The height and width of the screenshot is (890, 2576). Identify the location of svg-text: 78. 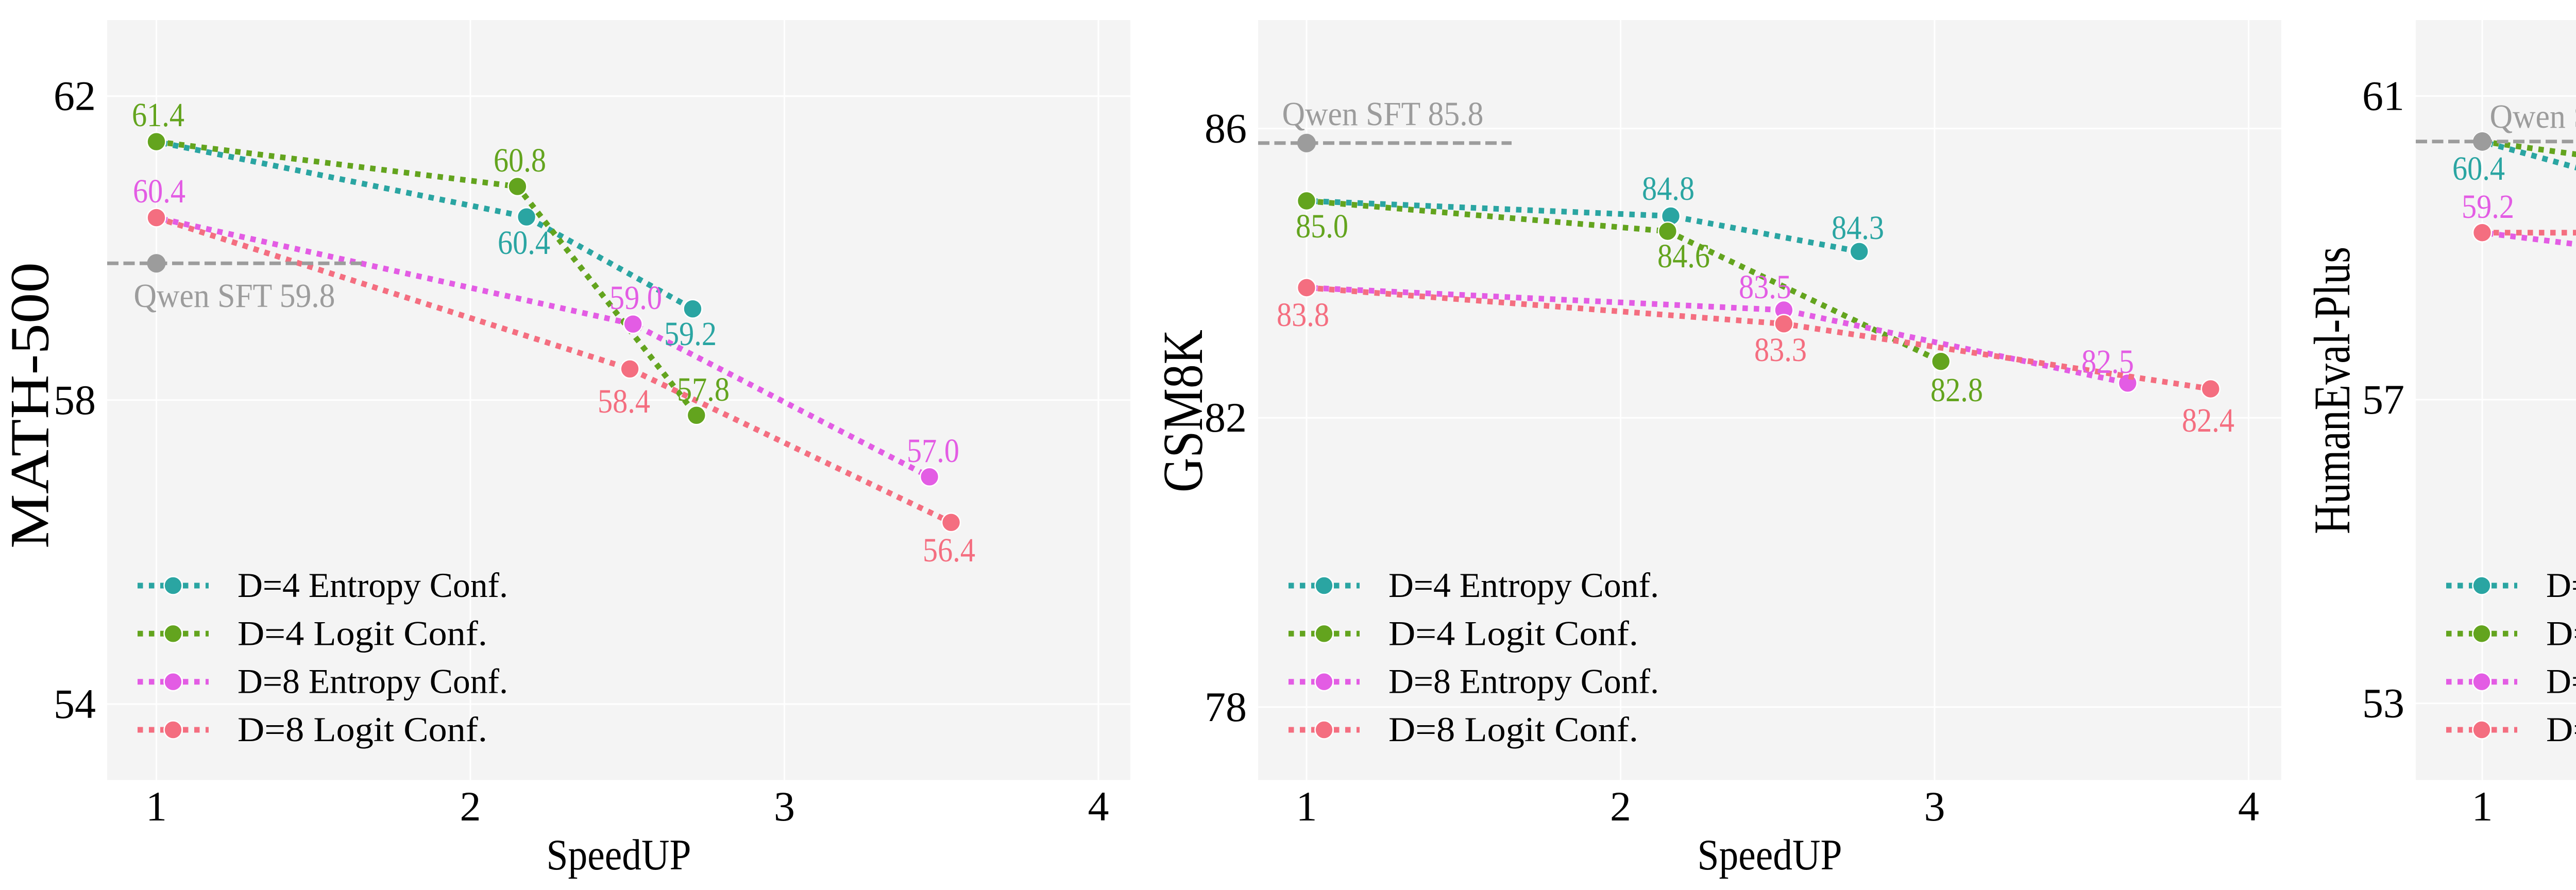
(1226, 706).